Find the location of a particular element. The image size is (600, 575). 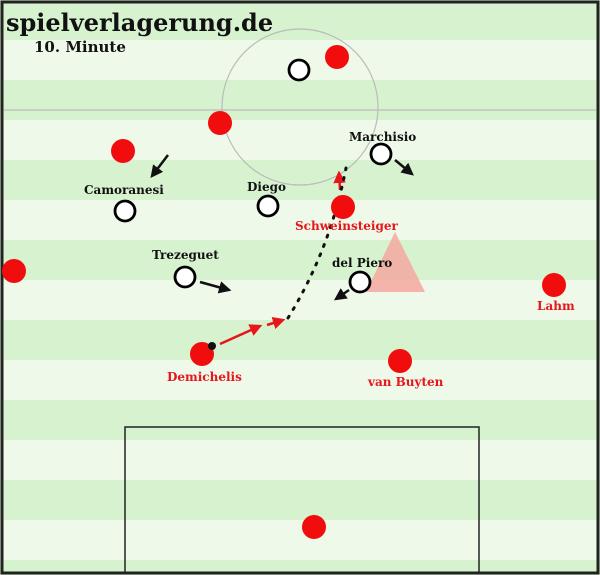

dotted-pass-path is located at coordinates (317, 243).